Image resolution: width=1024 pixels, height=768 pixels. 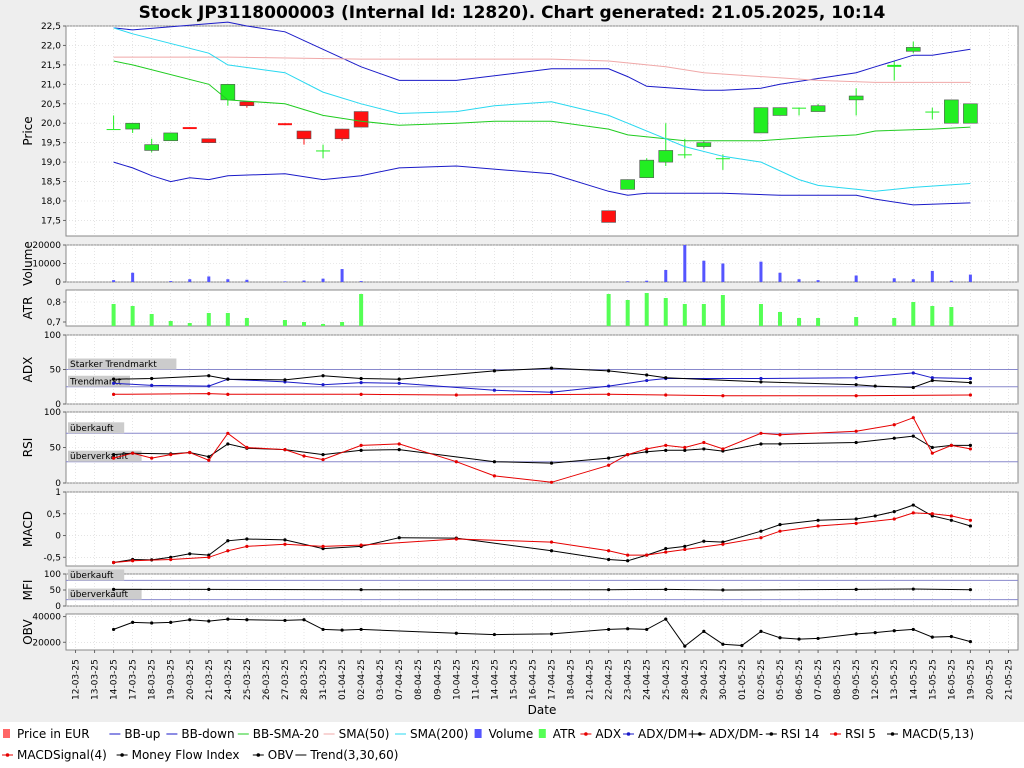 What do you see at coordinates (971, 679) in the screenshot?
I see `x-tick-label: 19-05-25` at bounding box center [971, 679].